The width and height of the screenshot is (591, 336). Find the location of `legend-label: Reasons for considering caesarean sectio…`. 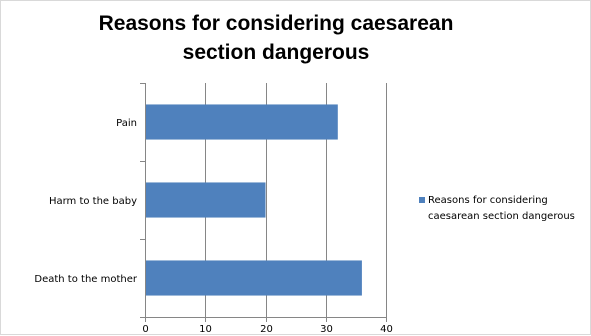

legend-label: Reasons for considering caesarean sectio… is located at coordinates (501, 208).